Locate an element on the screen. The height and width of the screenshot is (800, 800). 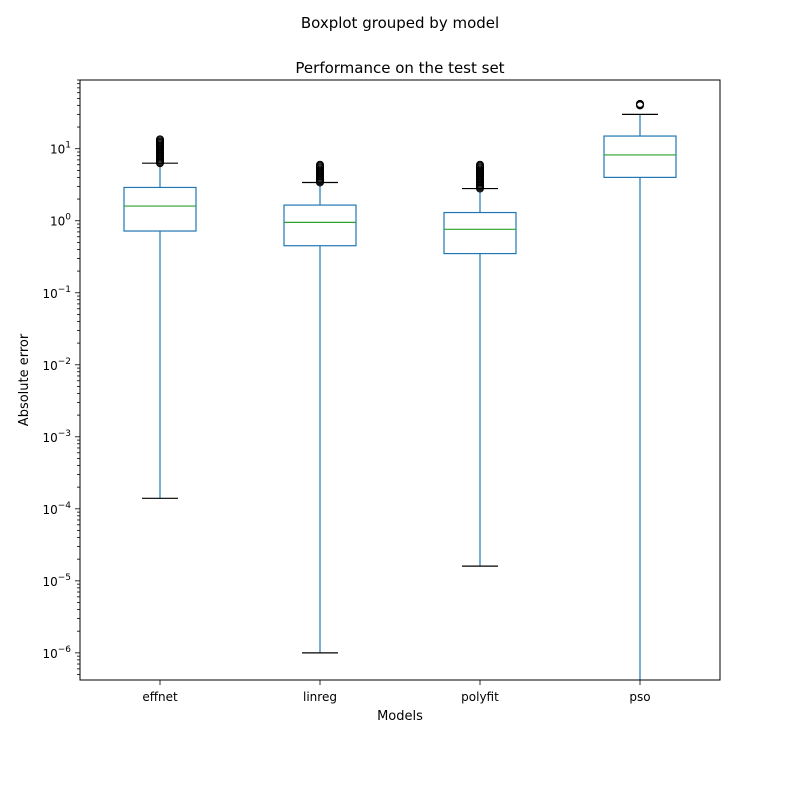
y-tick-exponent: −4 is located at coordinates (65, 506).